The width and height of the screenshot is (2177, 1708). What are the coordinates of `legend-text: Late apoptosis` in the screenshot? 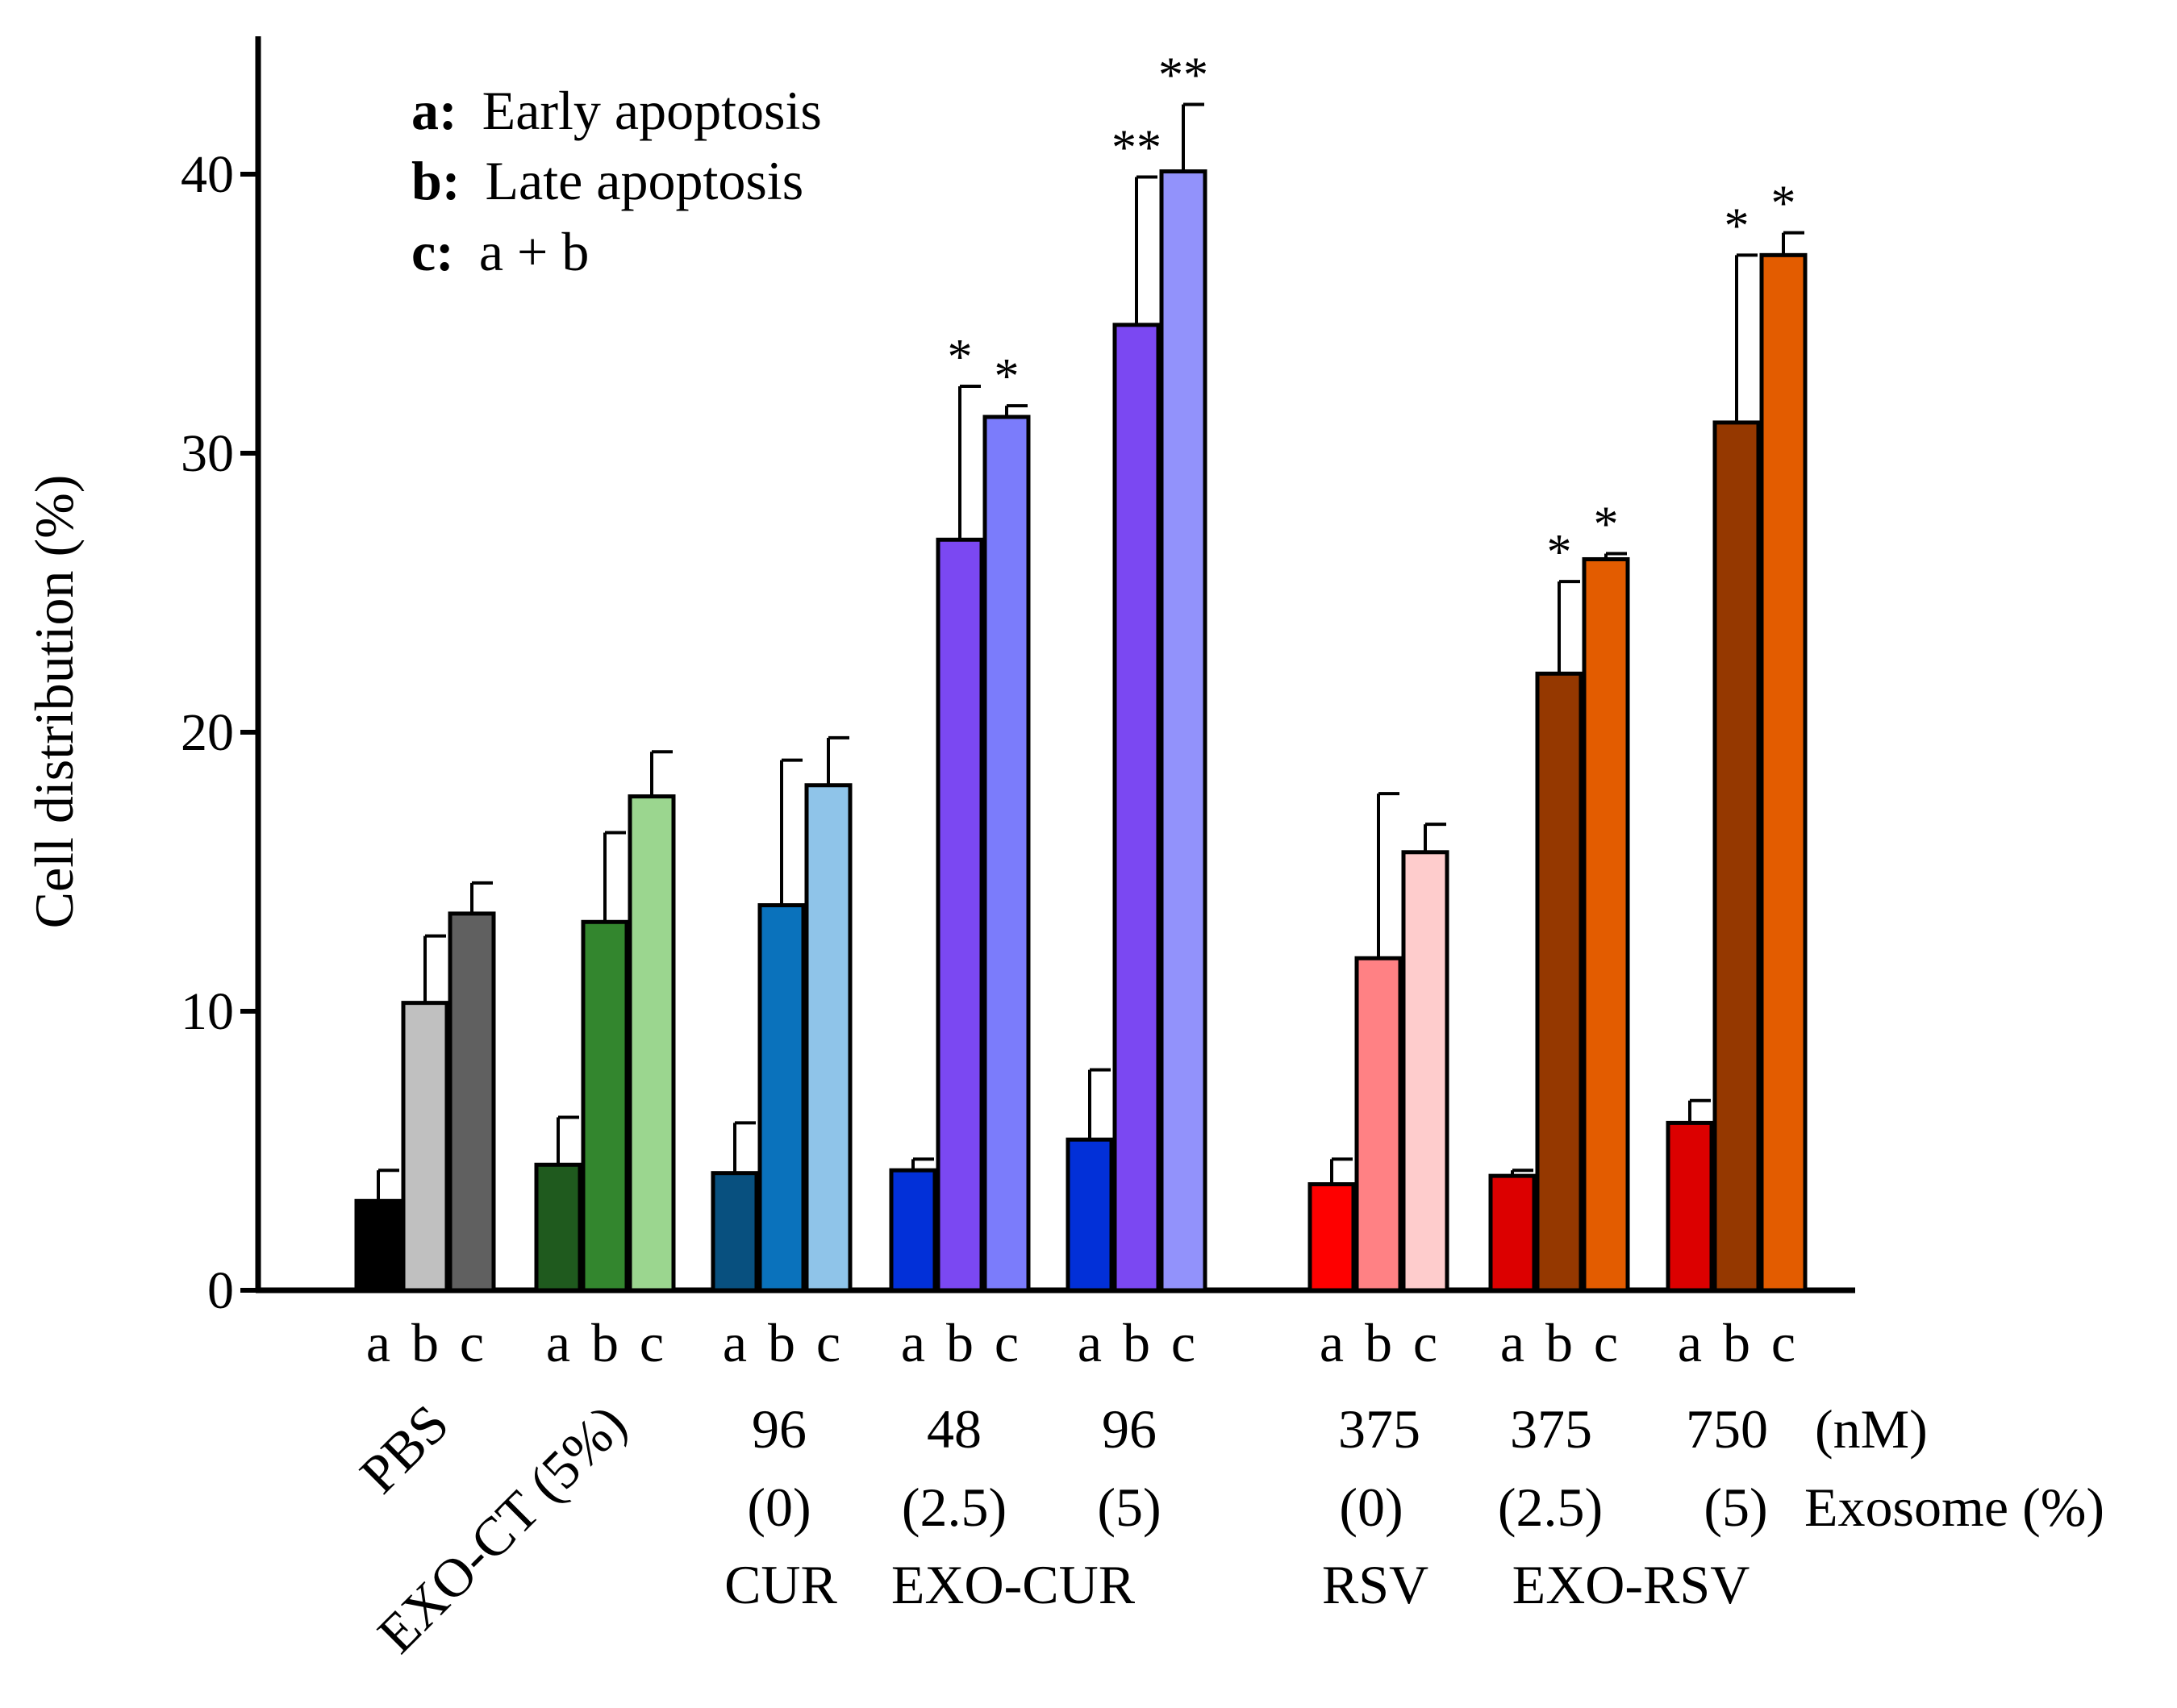 It's located at (644, 180).